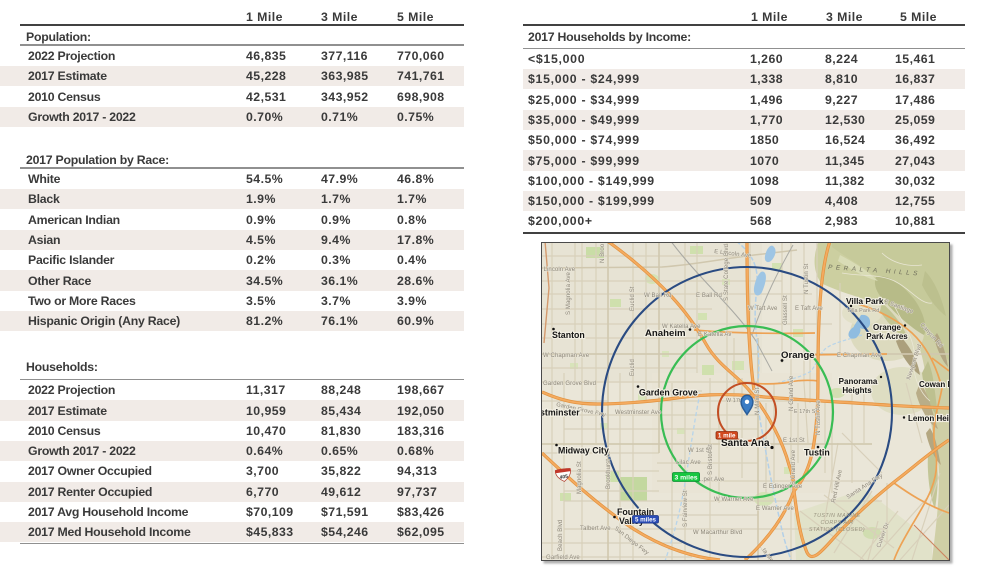 Image resolution: width=984 pixels, height=582 pixels. Describe the element at coordinates (688, 463) in the screenshot. I see `svg-text: Lilac Ave` at that location.